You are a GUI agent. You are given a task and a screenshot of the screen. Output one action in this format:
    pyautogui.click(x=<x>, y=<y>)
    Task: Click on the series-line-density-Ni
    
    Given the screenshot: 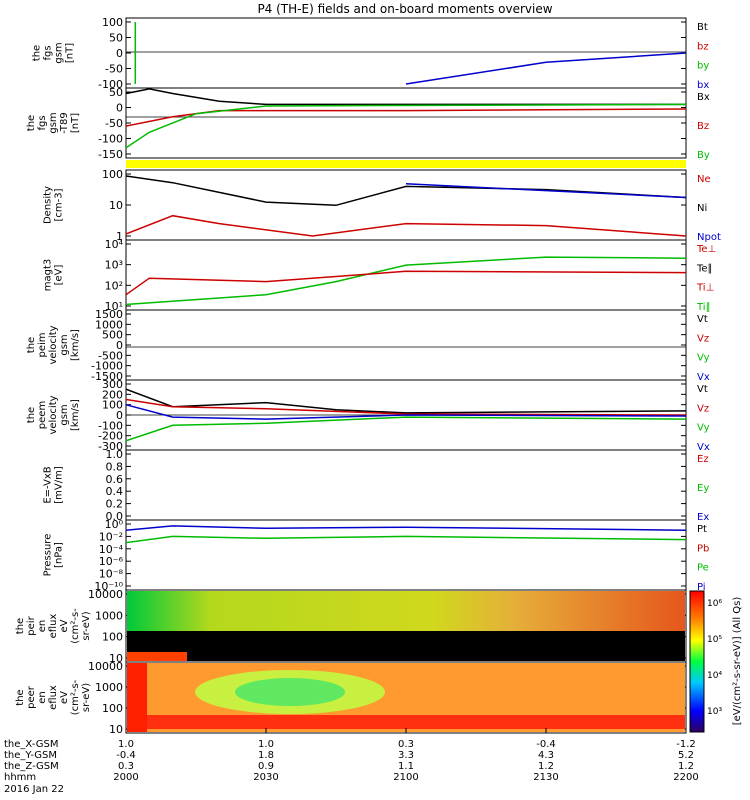 What is the action you would take?
    pyautogui.click(x=406, y=191)
    